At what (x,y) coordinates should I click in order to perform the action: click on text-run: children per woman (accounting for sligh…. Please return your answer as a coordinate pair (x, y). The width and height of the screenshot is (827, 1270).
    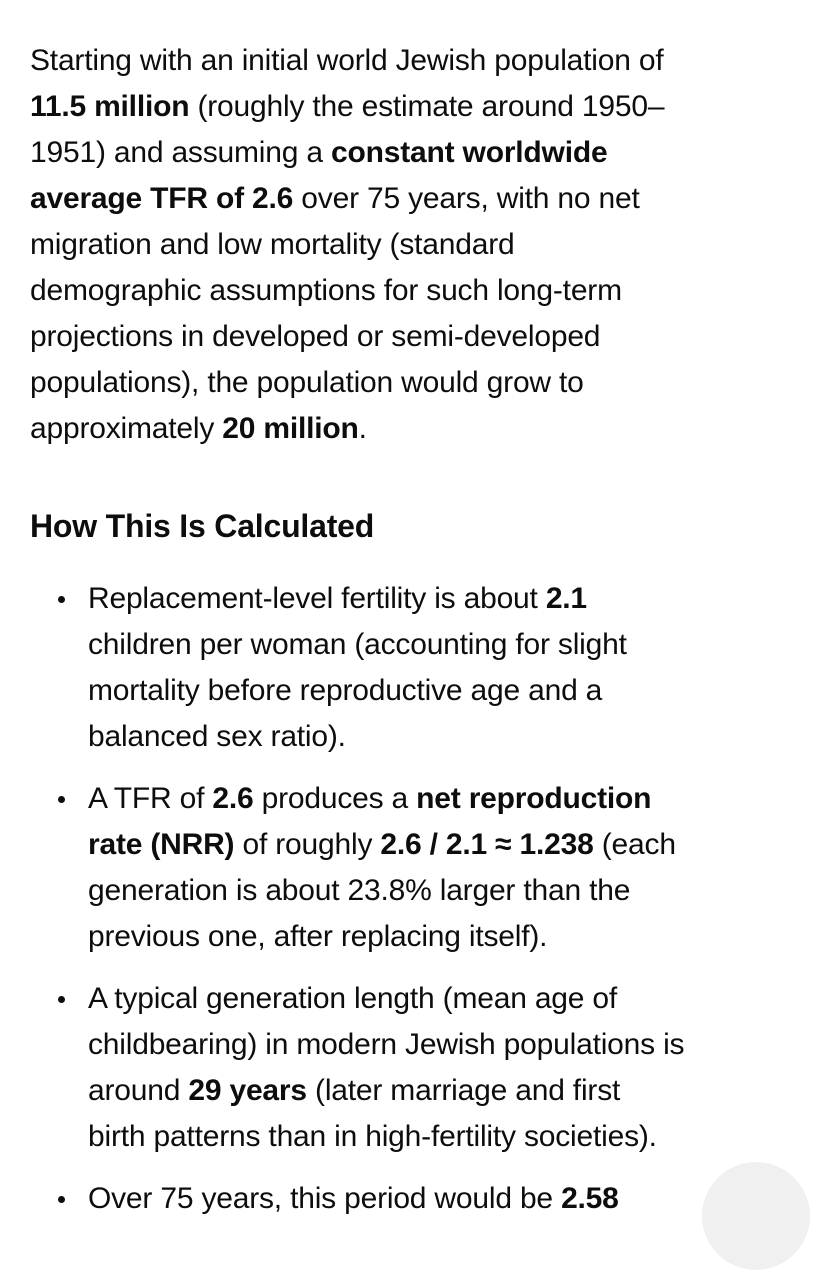
    Looking at the image, I should click on (357, 644).